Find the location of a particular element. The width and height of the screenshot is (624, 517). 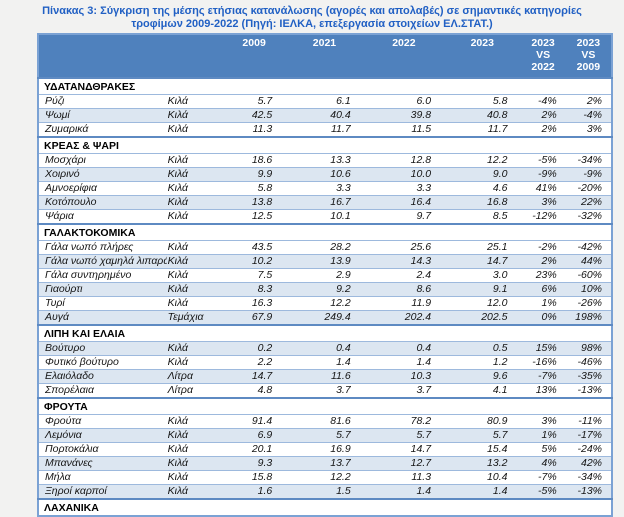

value-2021: 10.1 is located at coordinates (324, 216).